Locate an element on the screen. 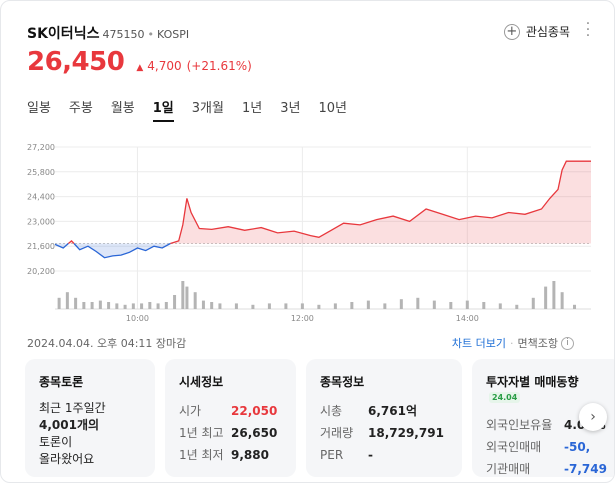 The height and width of the screenshot is (483, 615). x-tick-label: 14:00 is located at coordinates (467, 318).